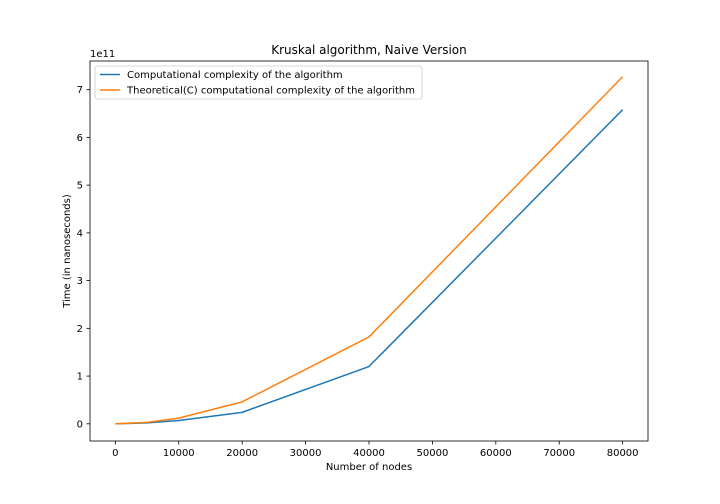  What do you see at coordinates (80, 377) in the screenshot?
I see `y-tick-label: 1` at bounding box center [80, 377].